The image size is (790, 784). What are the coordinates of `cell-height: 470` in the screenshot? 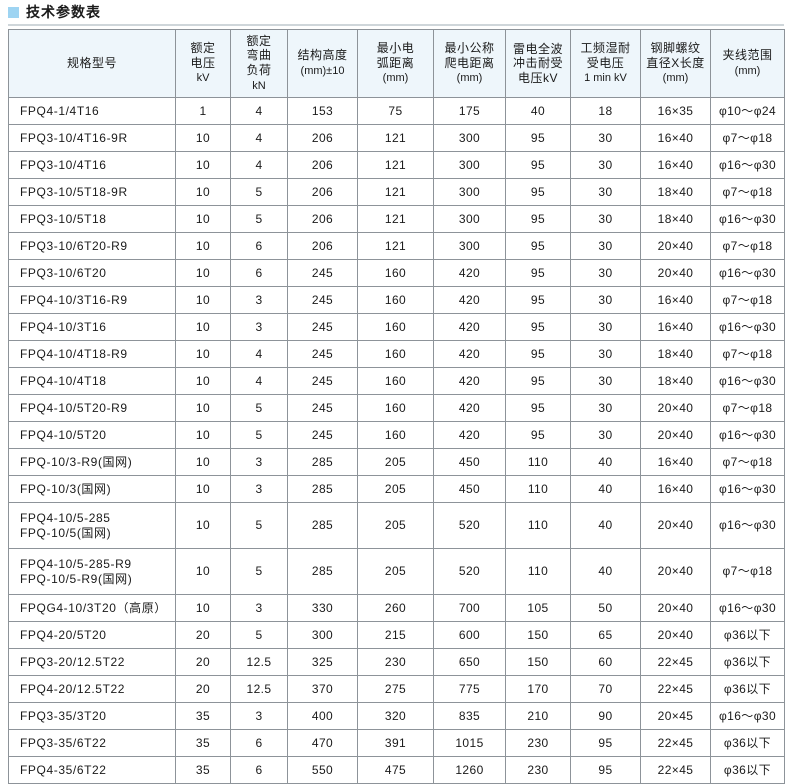 It's located at (322, 743).